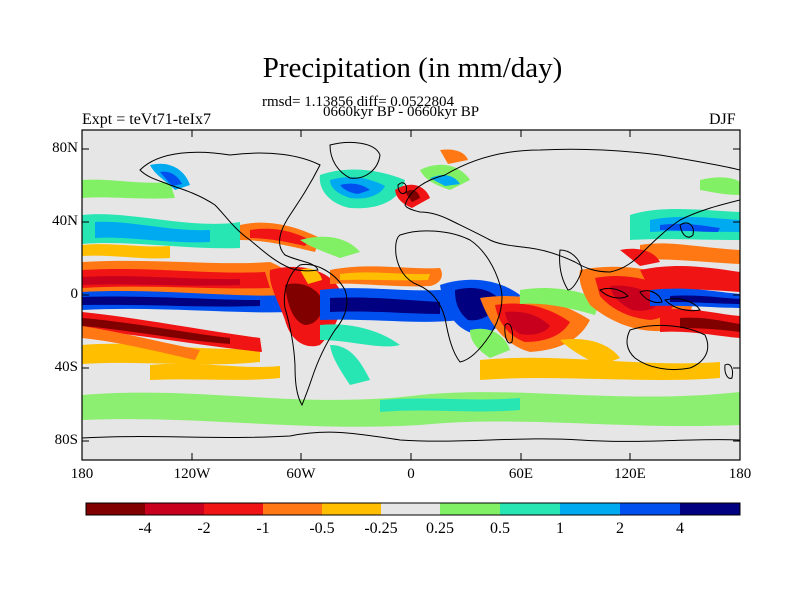  What do you see at coordinates (192, 474) in the screenshot?
I see `lon-label: 120W` at bounding box center [192, 474].